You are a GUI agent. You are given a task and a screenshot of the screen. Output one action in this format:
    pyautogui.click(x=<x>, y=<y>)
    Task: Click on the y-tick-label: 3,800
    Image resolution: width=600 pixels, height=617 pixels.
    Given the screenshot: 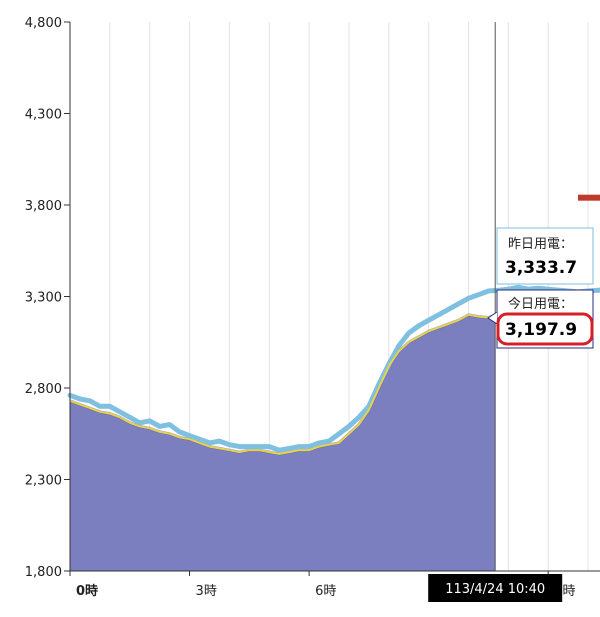 What is the action you would take?
    pyautogui.click(x=43, y=206)
    